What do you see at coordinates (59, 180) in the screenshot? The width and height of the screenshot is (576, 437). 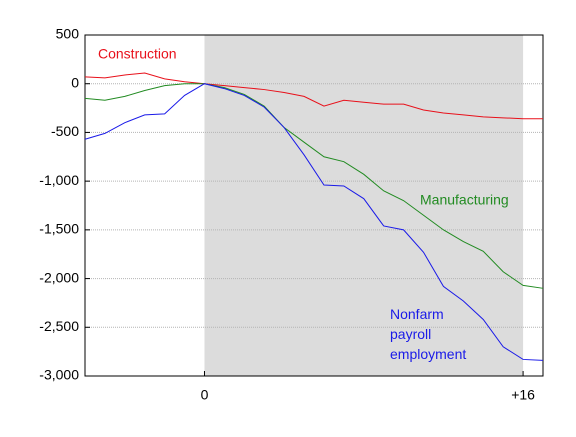 I see `y-tick-label: -1,000` at bounding box center [59, 180].